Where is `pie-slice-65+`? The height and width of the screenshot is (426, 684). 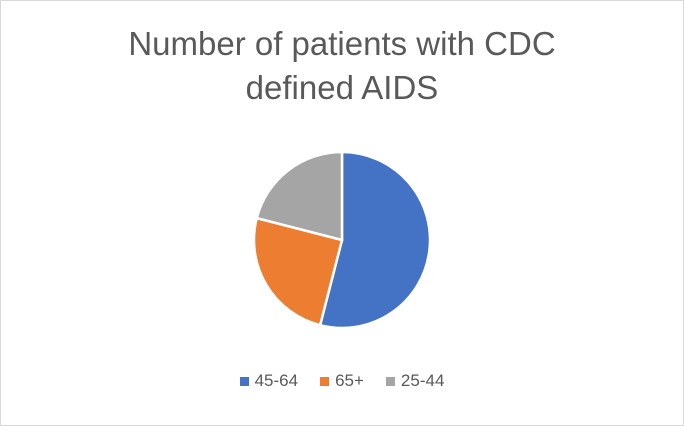 pie-slice-65+ is located at coordinates (298, 271).